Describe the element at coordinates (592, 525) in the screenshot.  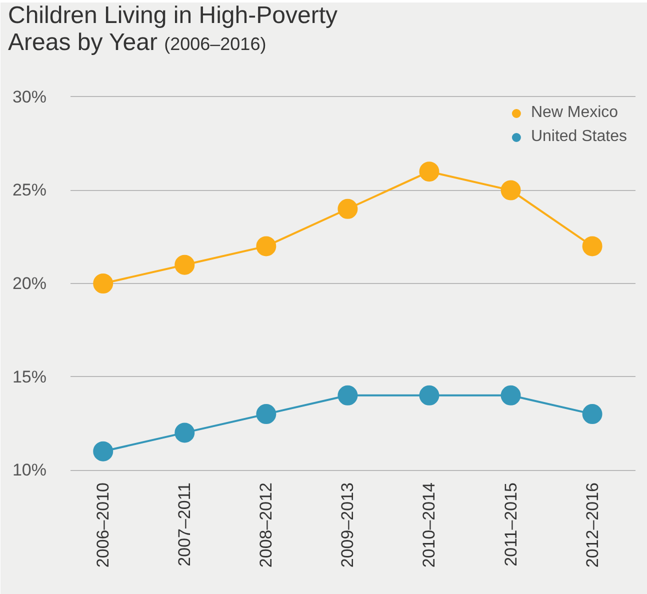
I see `x-tick-label: 2012–2016` at that location.